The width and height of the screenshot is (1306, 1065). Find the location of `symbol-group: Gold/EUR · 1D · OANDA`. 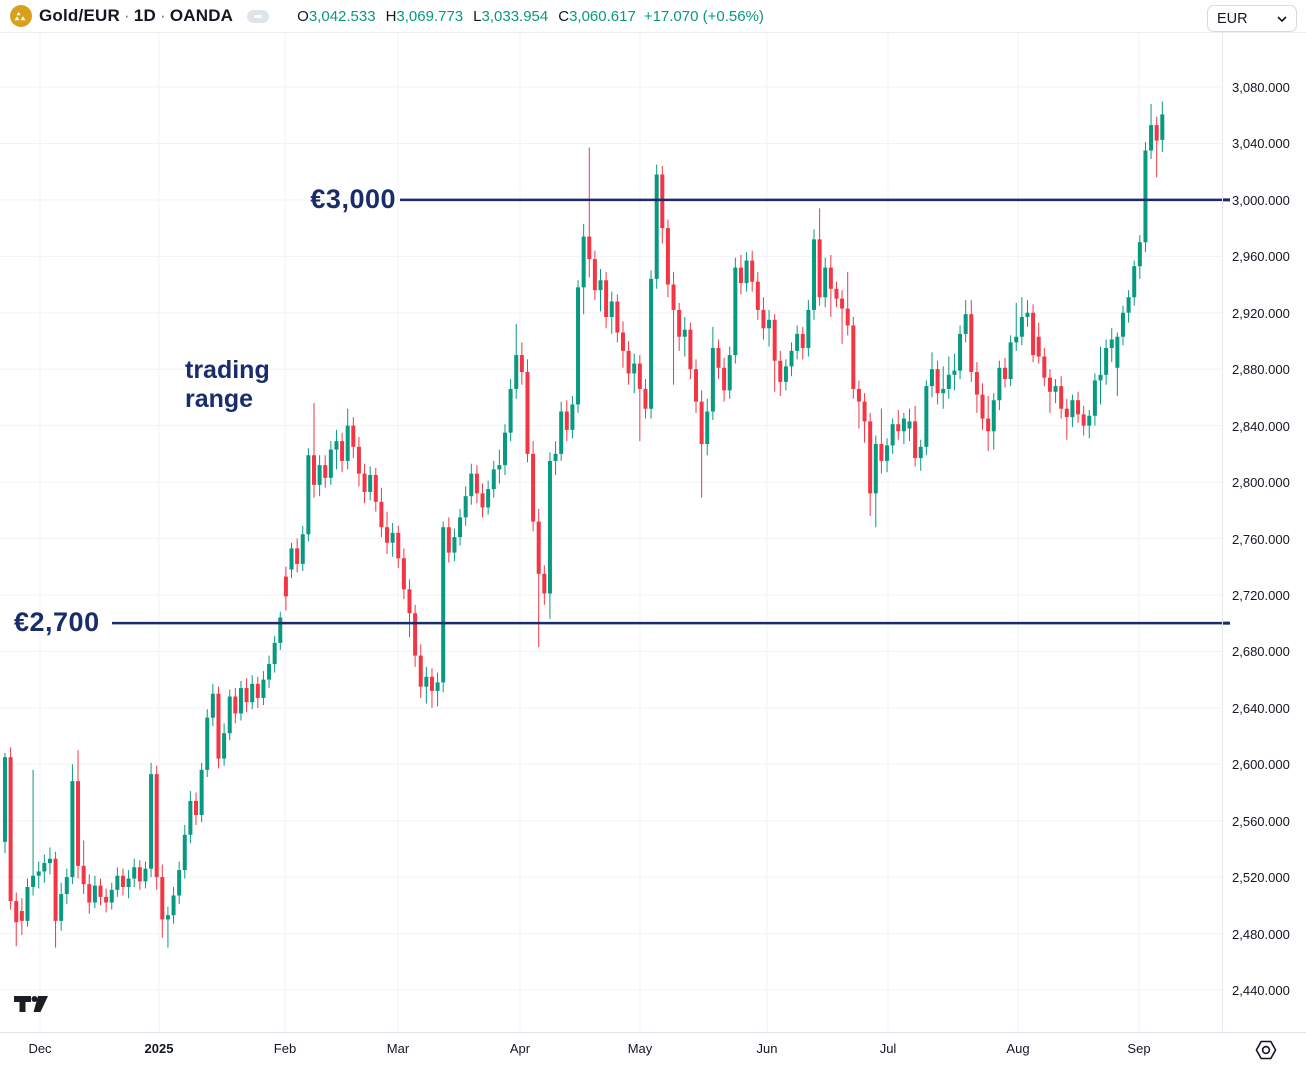

symbol-group: Gold/EUR · 1D · OANDA is located at coordinates (121, 16).